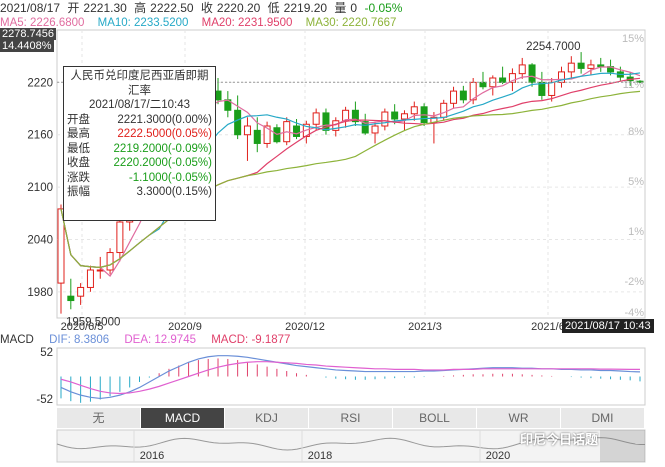 This screenshot has width=665, height=467. Describe the element at coordinates (152, 456) in the screenshot. I see `navigator-year-label: 2016` at that location.